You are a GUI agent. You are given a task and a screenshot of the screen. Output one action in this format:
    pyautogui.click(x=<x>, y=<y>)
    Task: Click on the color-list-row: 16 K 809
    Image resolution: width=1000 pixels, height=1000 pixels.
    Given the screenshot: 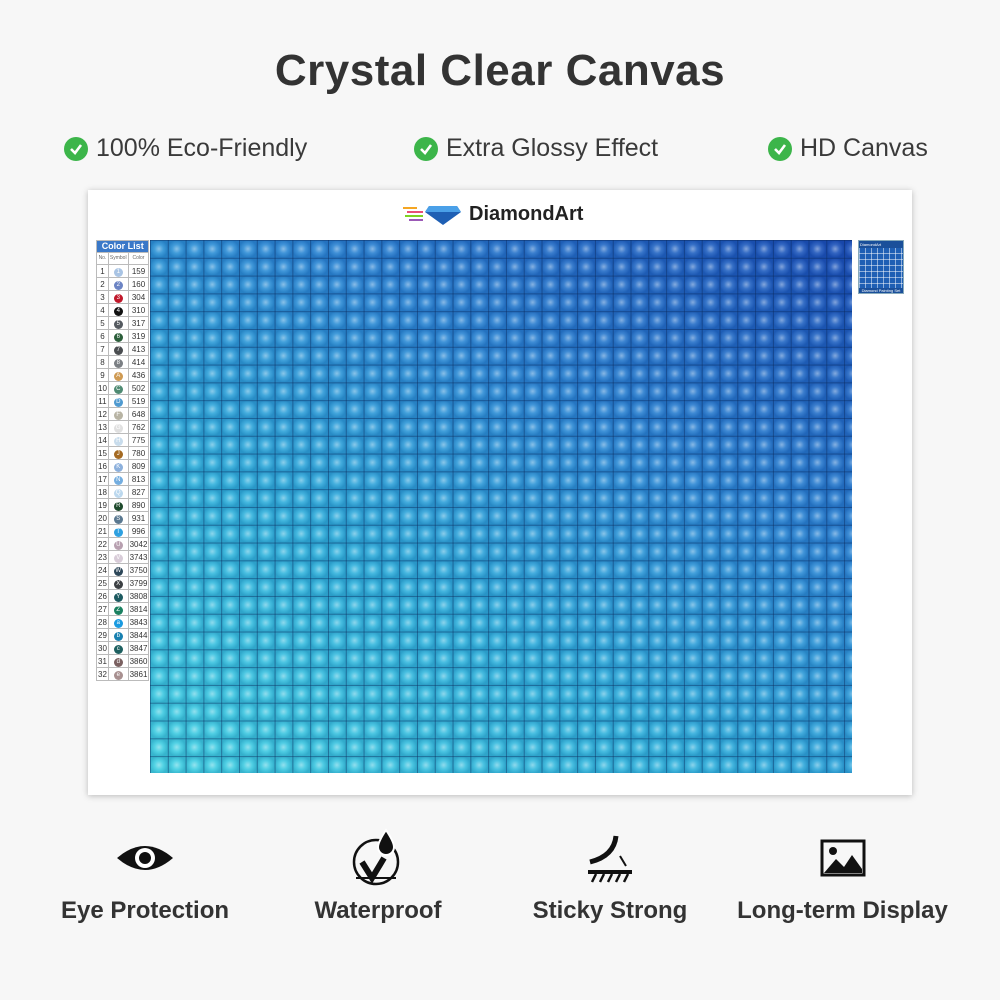 What is the action you would take?
    pyautogui.click(x=123, y=466)
    